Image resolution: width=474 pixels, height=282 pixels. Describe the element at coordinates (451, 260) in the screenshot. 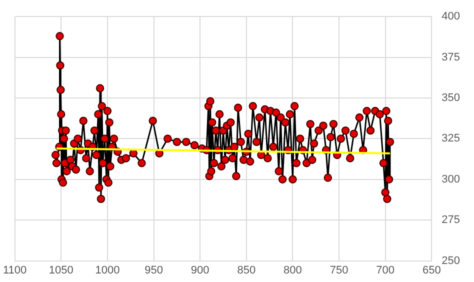

I see `y-tick-label: 250` at that location.